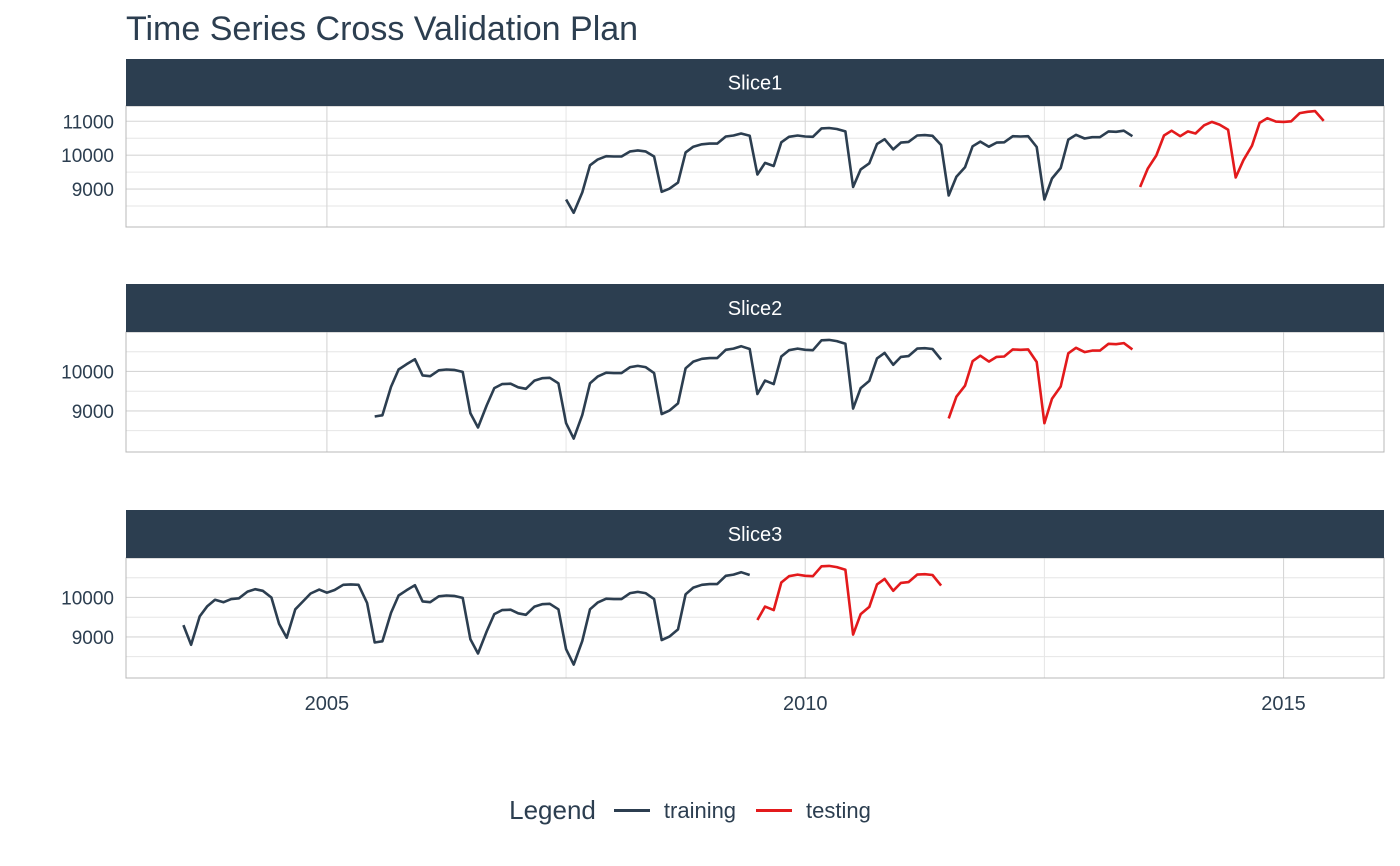 This screenshot has width=1400, height=866. Describe the element at coordinates (631, 810) in the screenshot. I see `legend-key-training` at that location.